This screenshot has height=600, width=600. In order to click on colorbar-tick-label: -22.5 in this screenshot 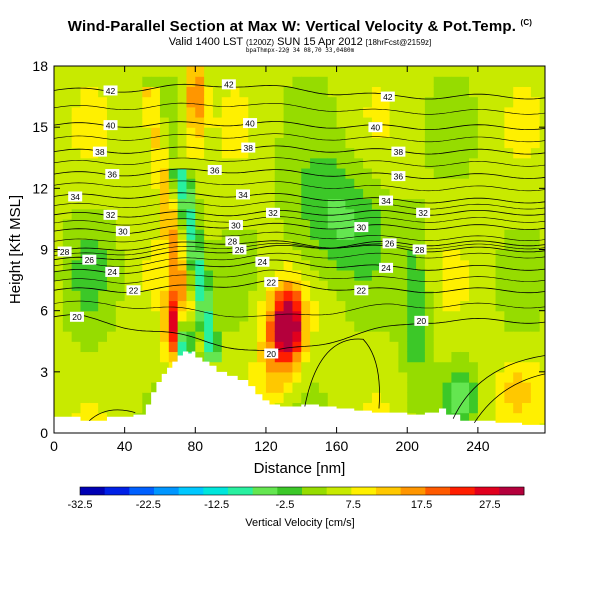, I will do `click(148, 505)`.